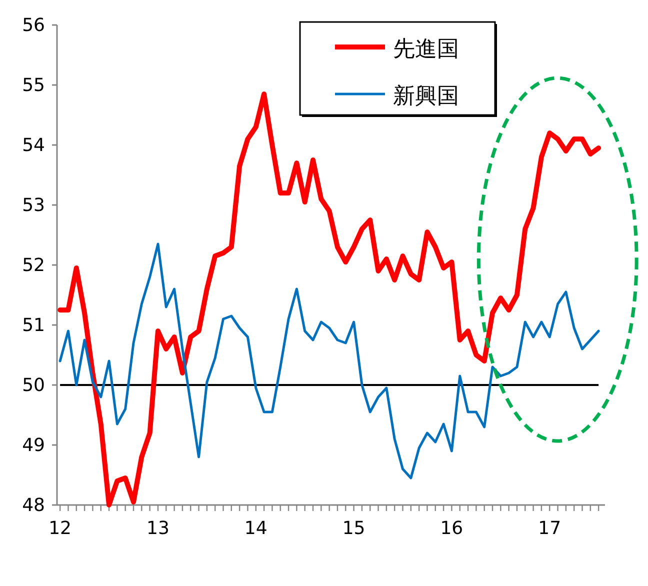 This screenshot has height=586, width=648. I want to click on y-tick-label: 54, so click(33, 145).